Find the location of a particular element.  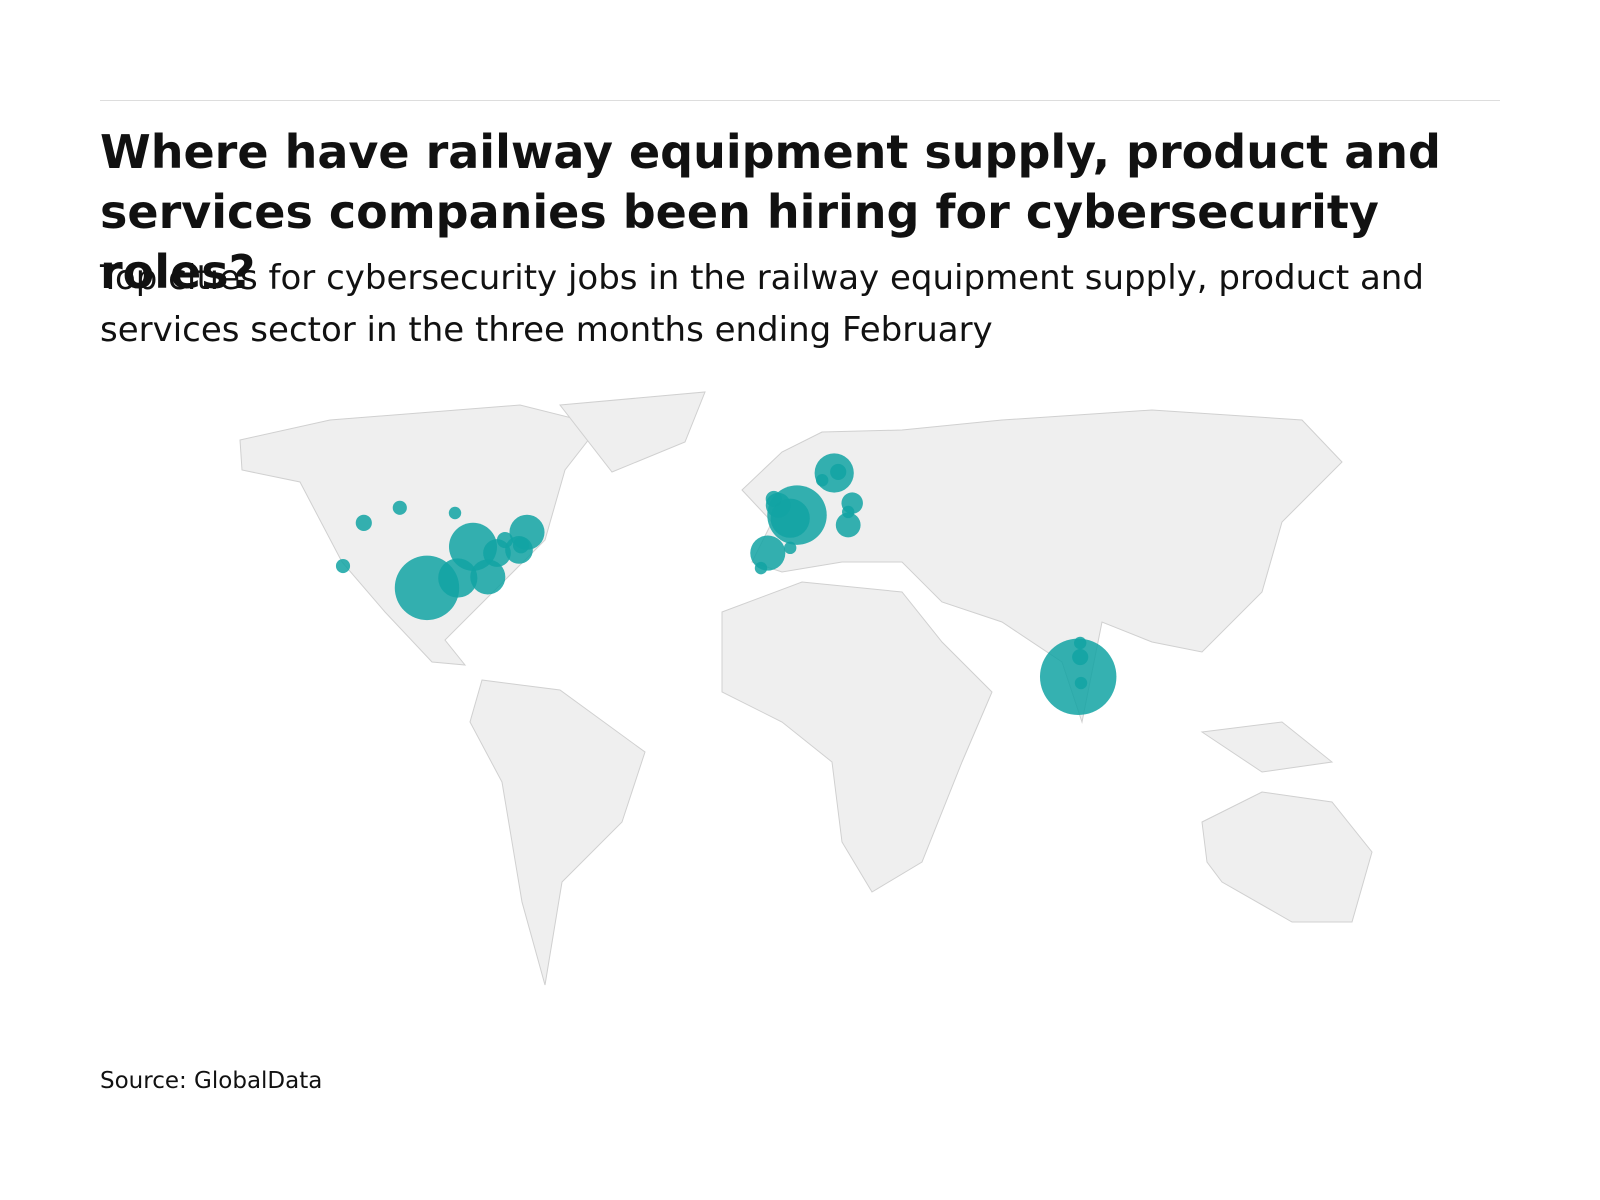

africa is located at coordinates (857, 737).